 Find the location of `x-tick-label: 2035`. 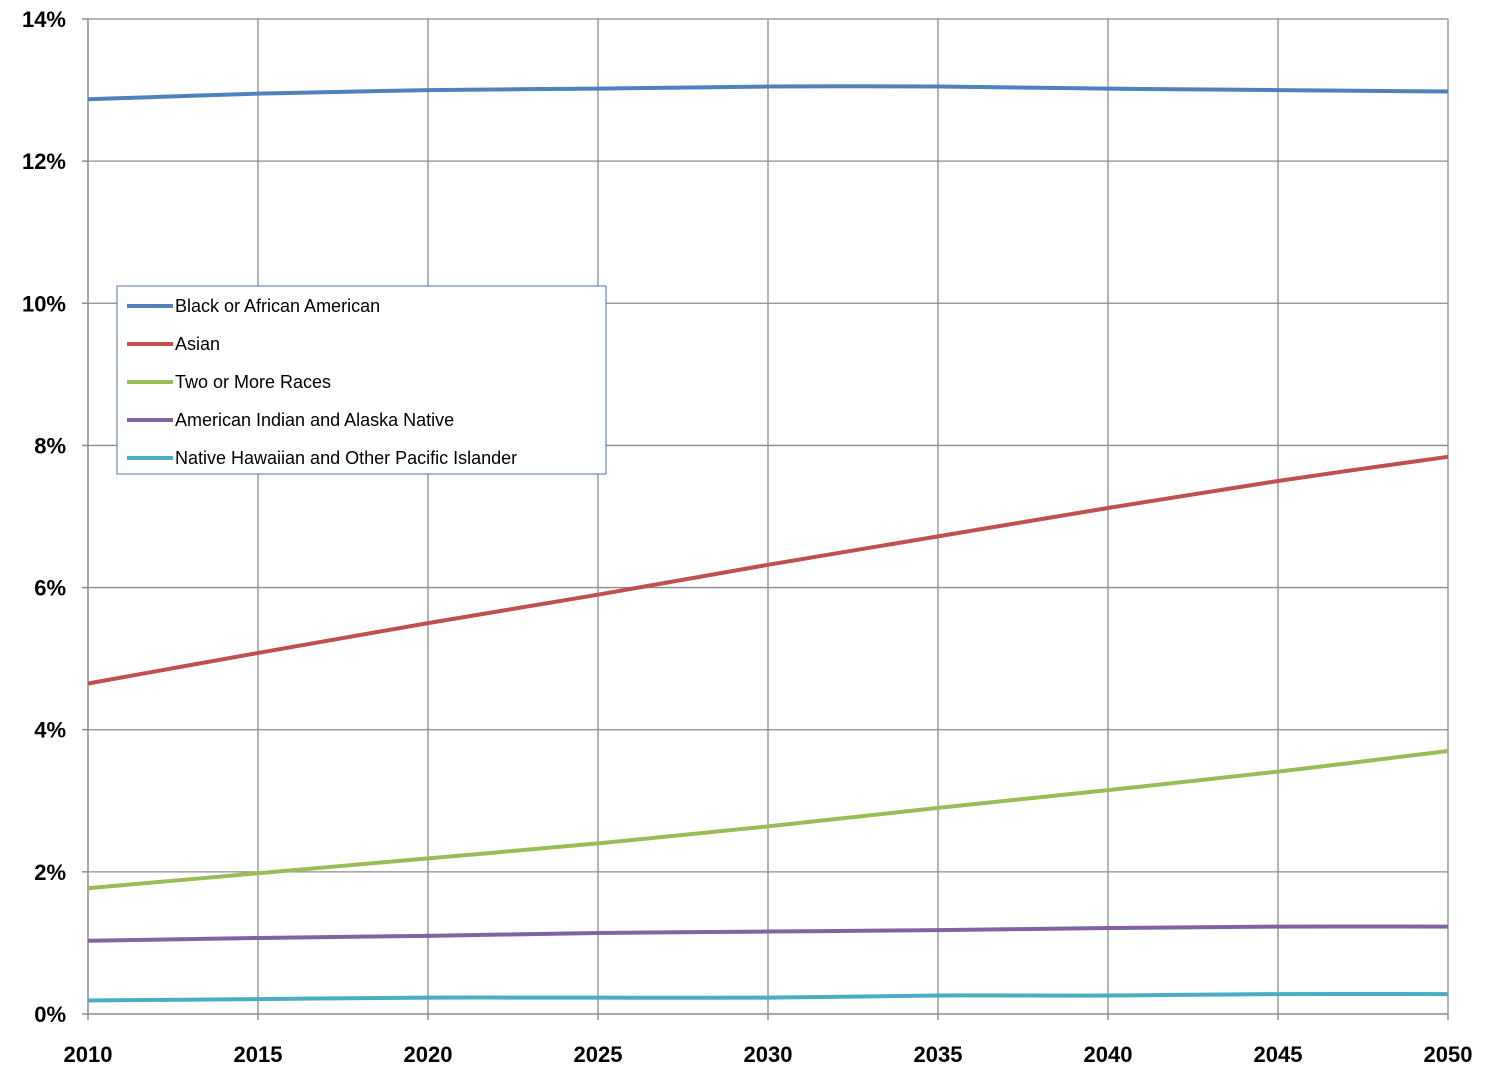

x-tick-label: 2035 is located at coordinates (938, 1054).